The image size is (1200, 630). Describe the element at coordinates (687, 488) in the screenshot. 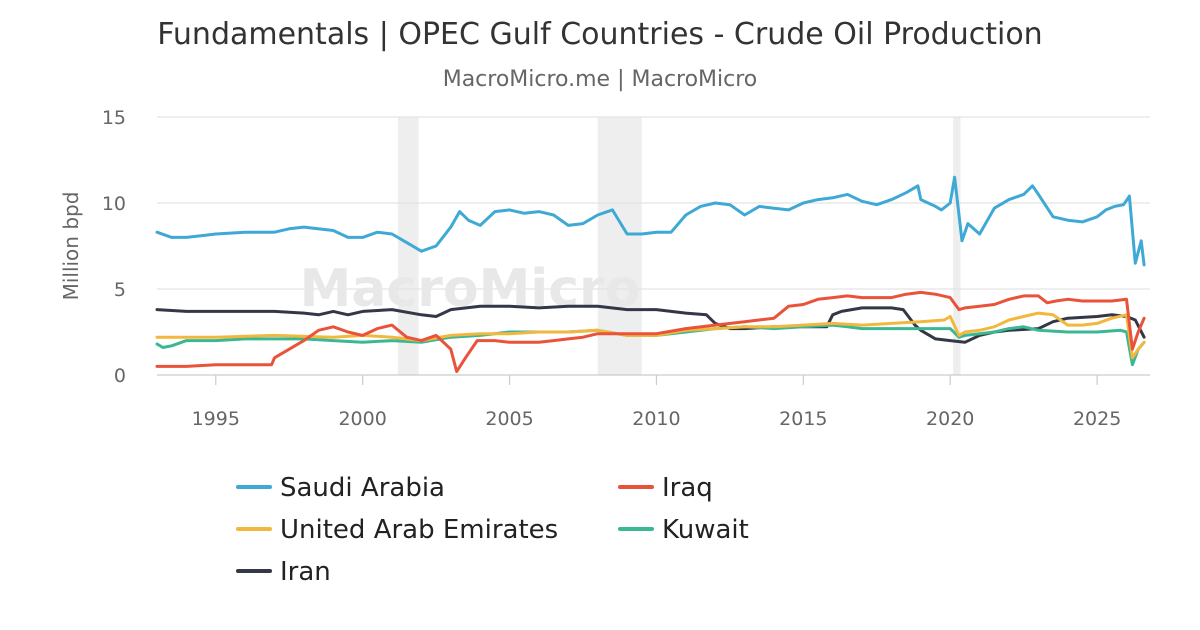

I see `legend-label-iraq: Iraq` at that location.